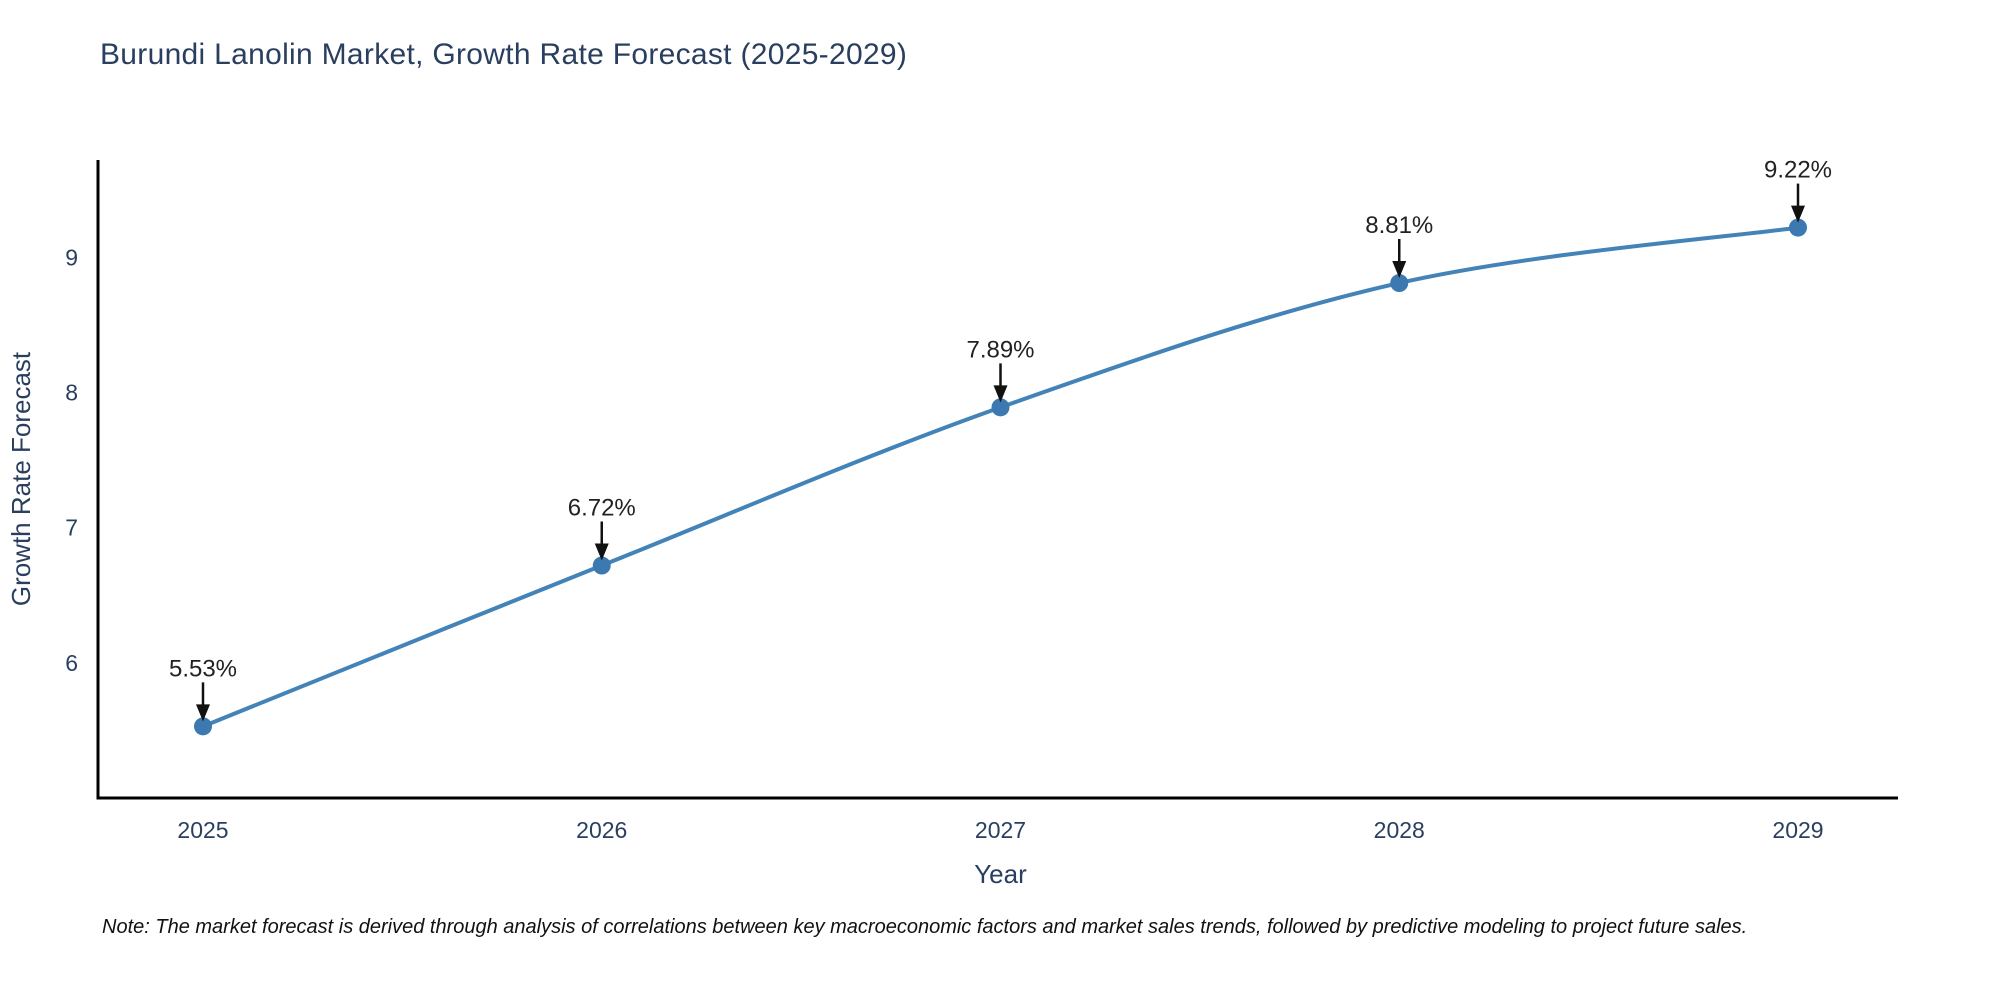 The image size is (2000, 1000). What do you see at coordinates (1798, 170) in the screenshot?
I see `point-label: 9.22%` at bounding box center [1798, 170].